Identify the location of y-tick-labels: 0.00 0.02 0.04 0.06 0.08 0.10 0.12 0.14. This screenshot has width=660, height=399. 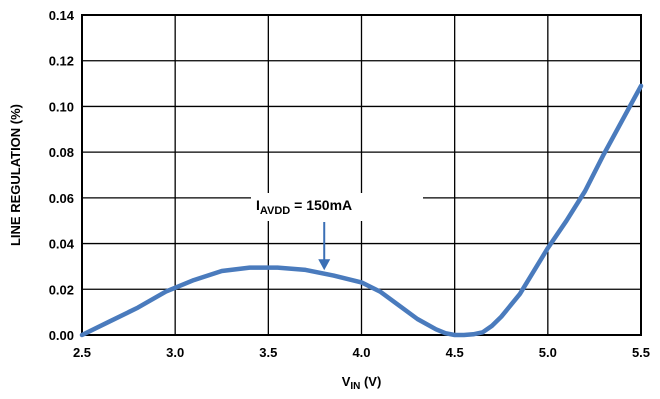
(62, 175).